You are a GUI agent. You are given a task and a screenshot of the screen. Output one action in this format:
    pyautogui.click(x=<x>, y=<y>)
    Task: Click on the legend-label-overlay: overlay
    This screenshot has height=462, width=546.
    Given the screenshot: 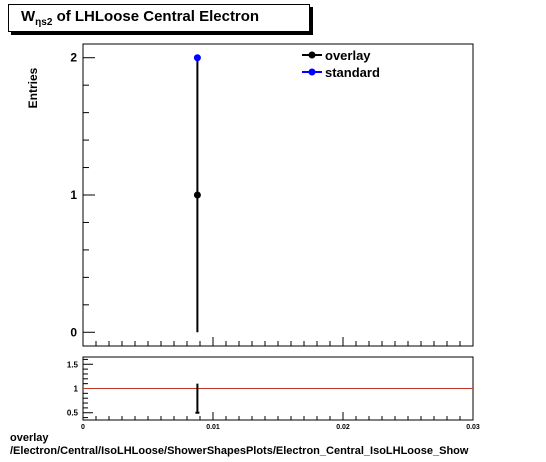 What is the action you would take?
    pyautogui.click(x=348, y=55)
    